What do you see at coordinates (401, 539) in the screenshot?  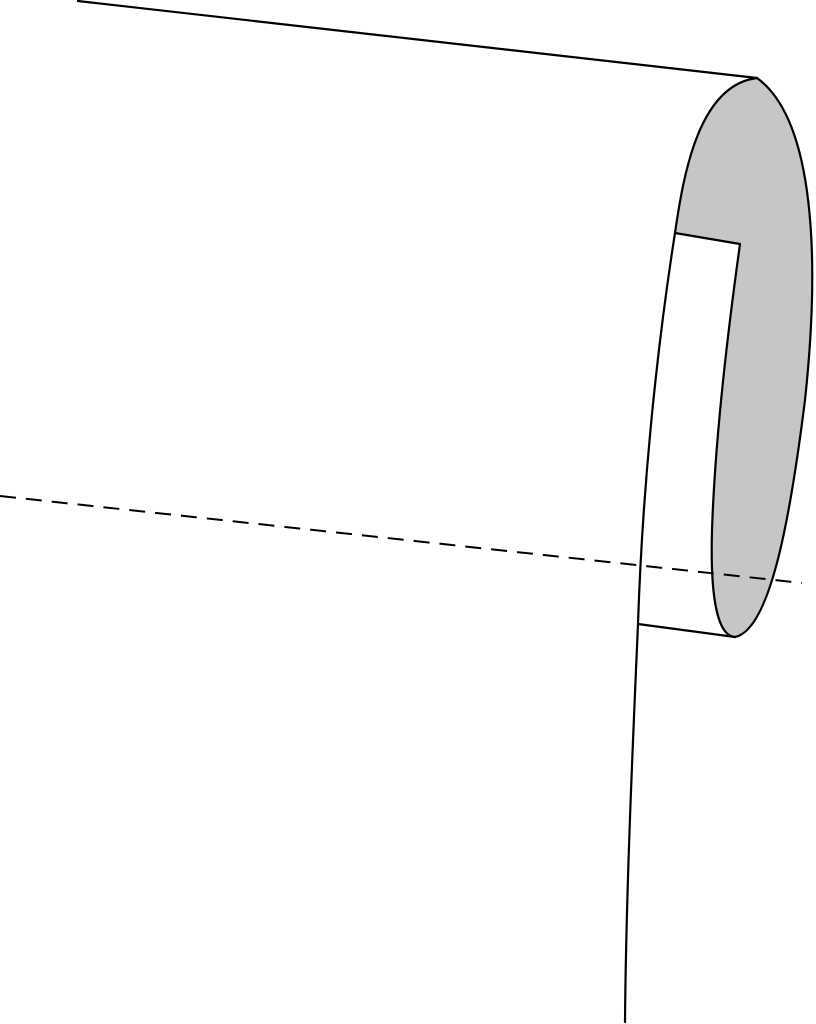 I see `dashed-axis-line` at bounding box center [401, 539].